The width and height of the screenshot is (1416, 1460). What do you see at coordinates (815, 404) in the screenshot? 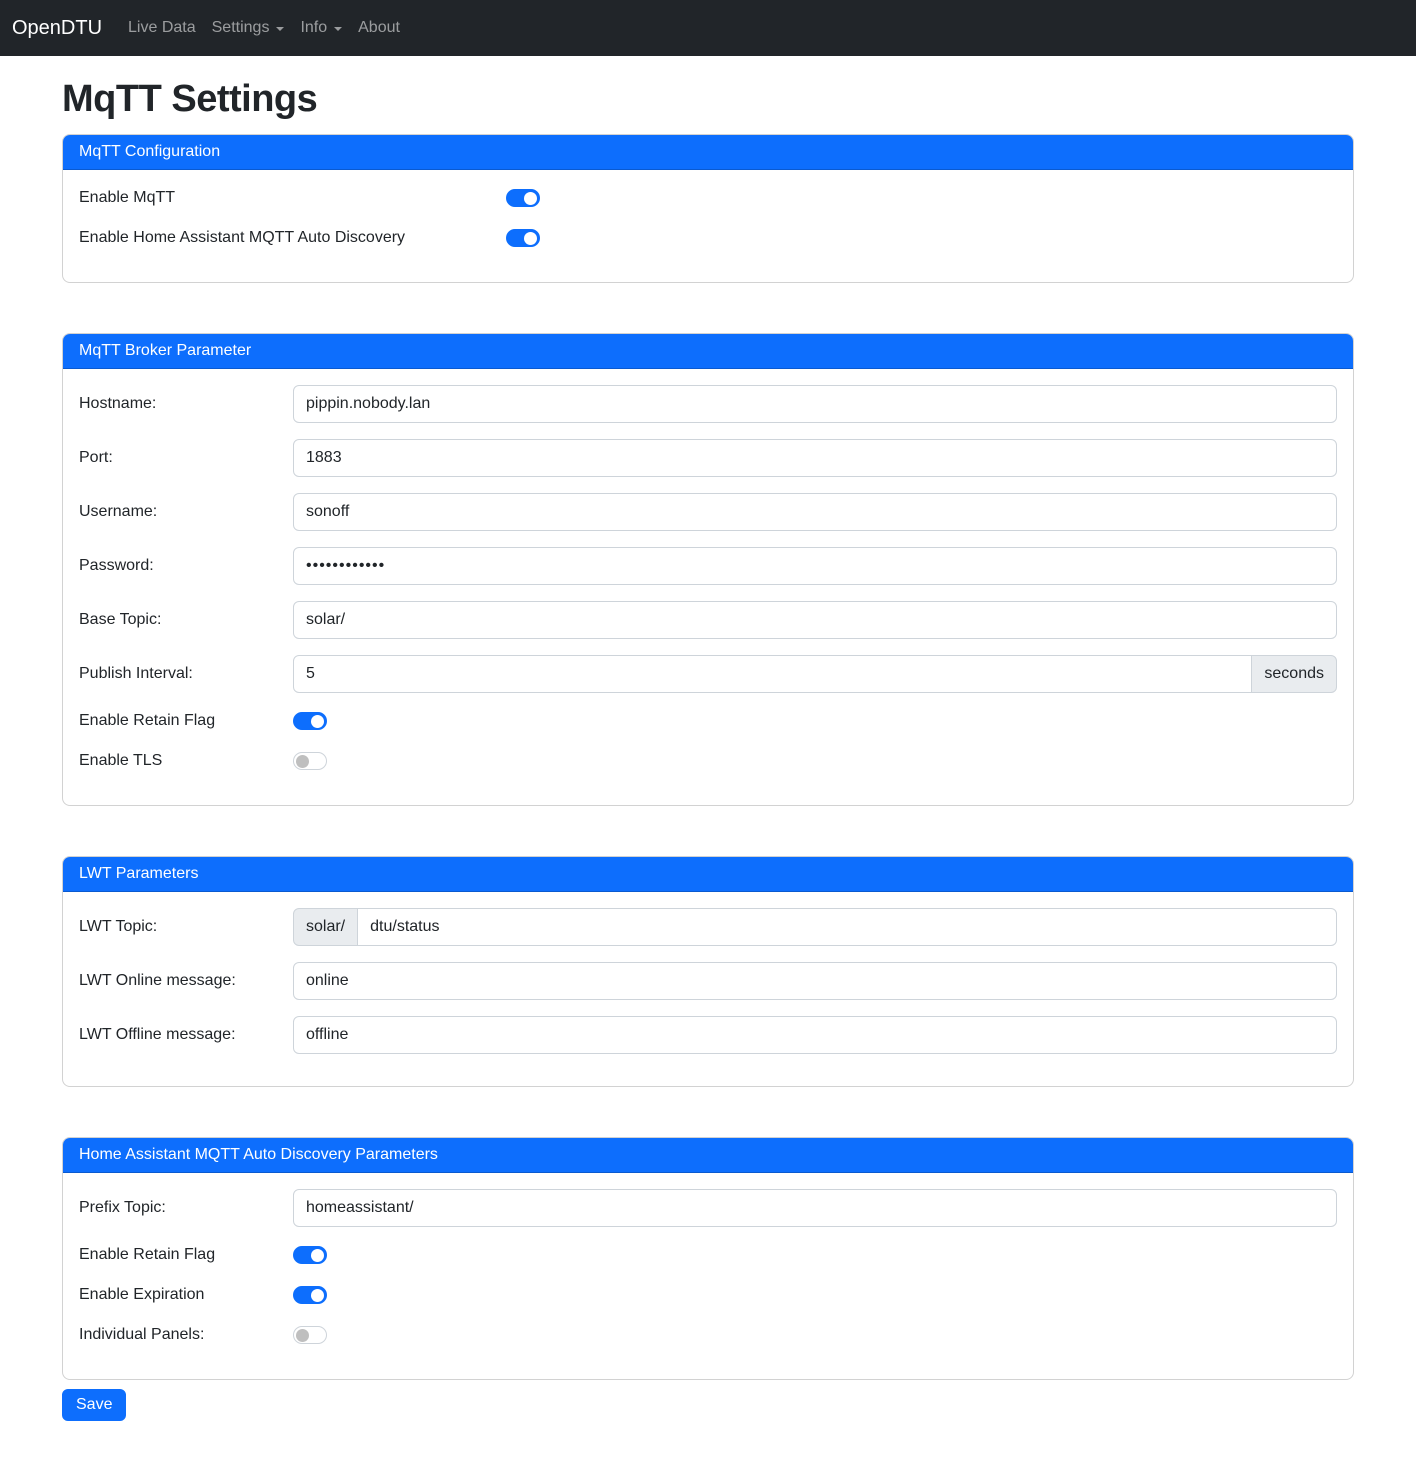
I see `hostname-input` at bounding box center [815, 404].